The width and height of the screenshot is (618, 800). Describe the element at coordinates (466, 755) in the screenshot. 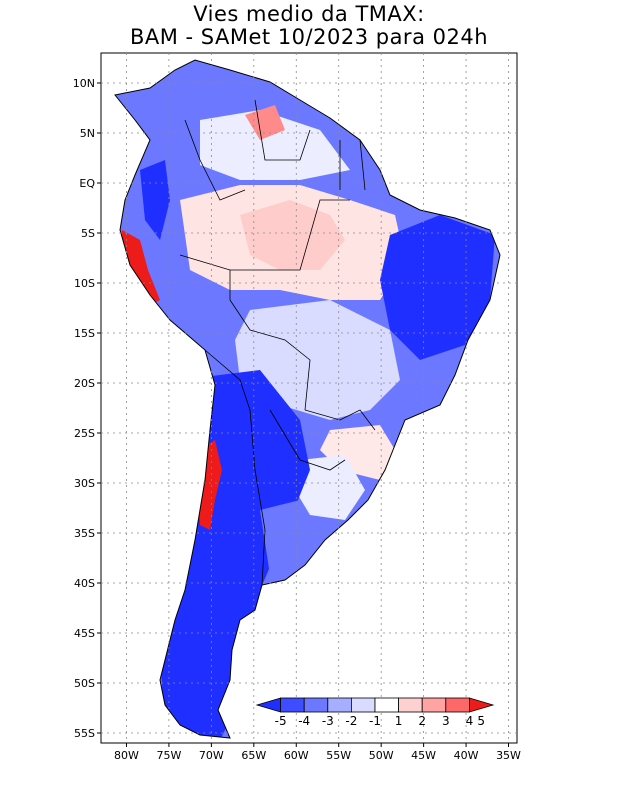

I see `lon-tick-label: 40W` at that location.